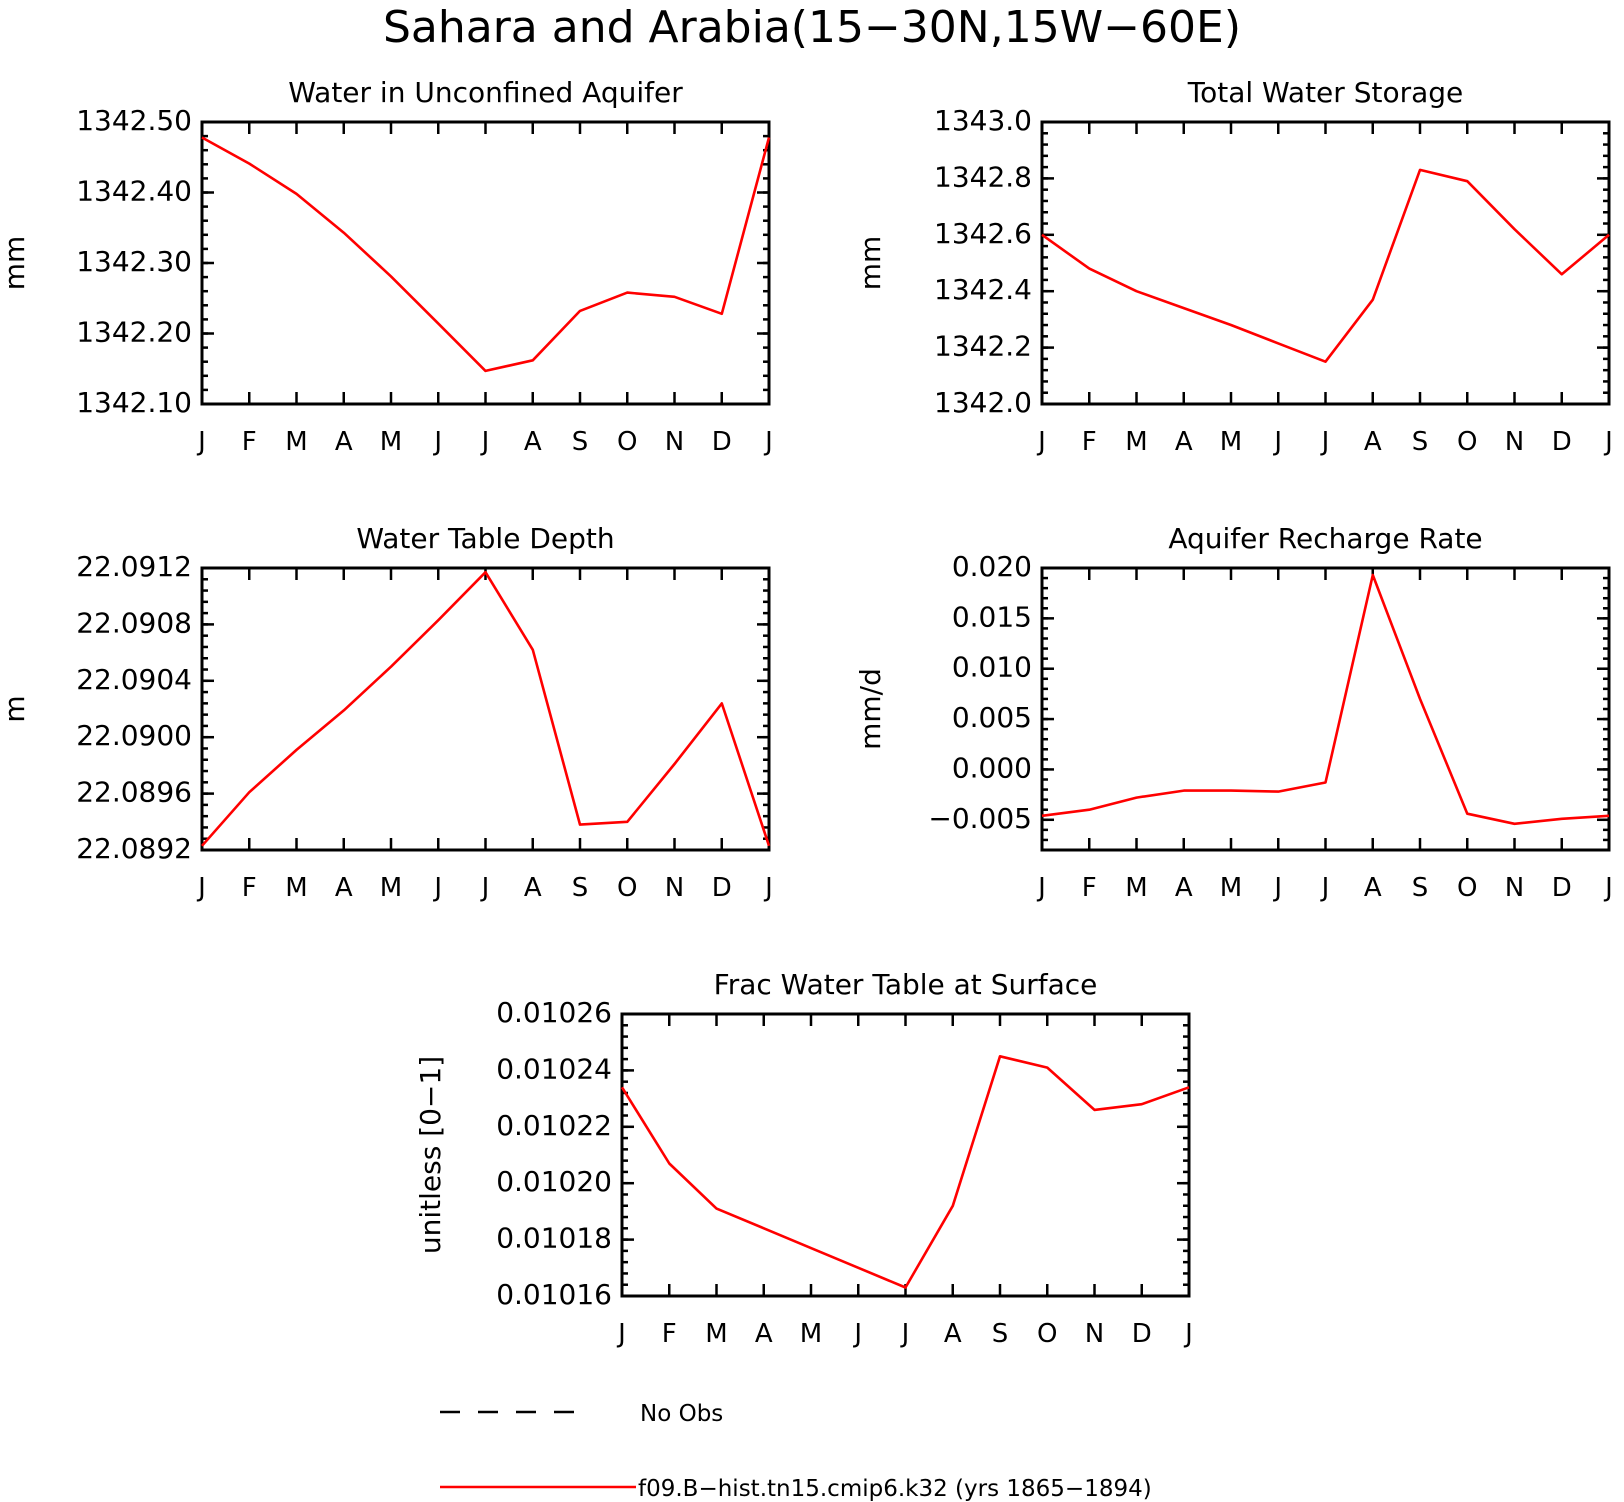  I want to click on y-tick-label: 0.000, so click(992, 767).